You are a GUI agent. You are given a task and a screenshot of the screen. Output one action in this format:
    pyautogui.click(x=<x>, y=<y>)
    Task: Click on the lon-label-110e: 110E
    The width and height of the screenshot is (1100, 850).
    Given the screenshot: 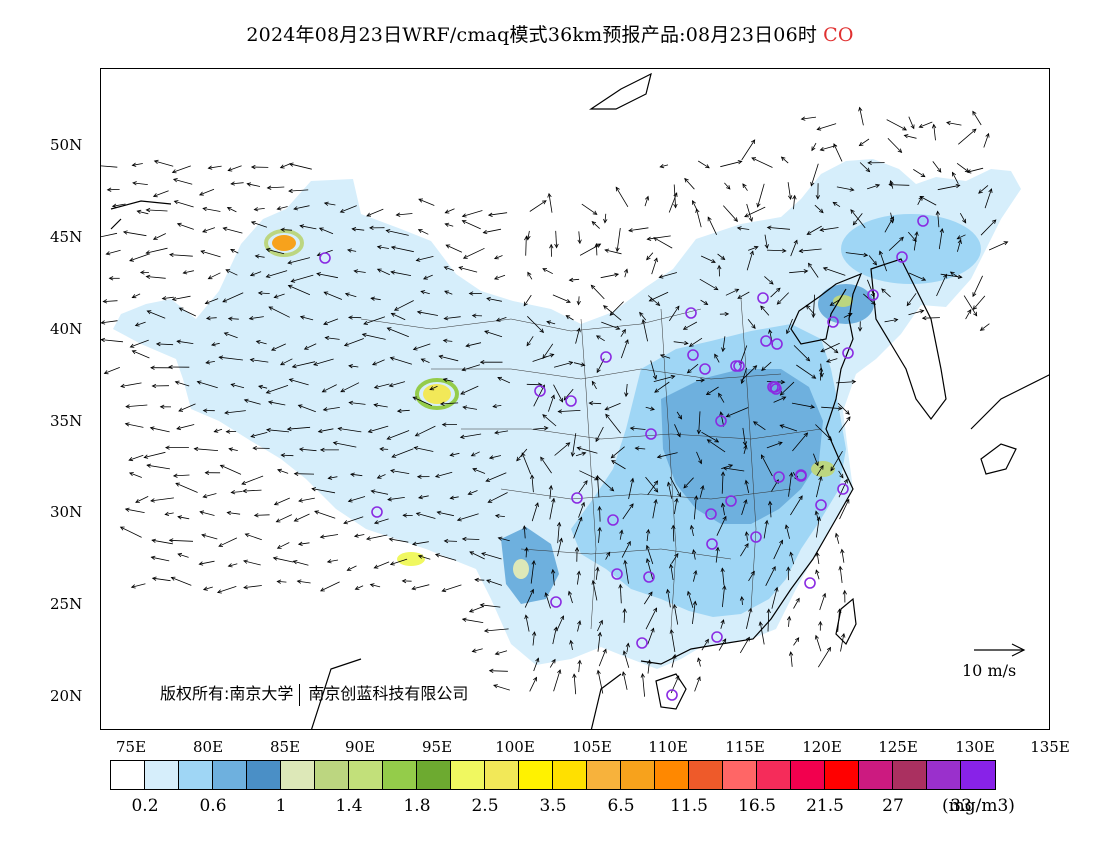 What is the action you would take?
    pyautogui.click(x=668, y=747)
    